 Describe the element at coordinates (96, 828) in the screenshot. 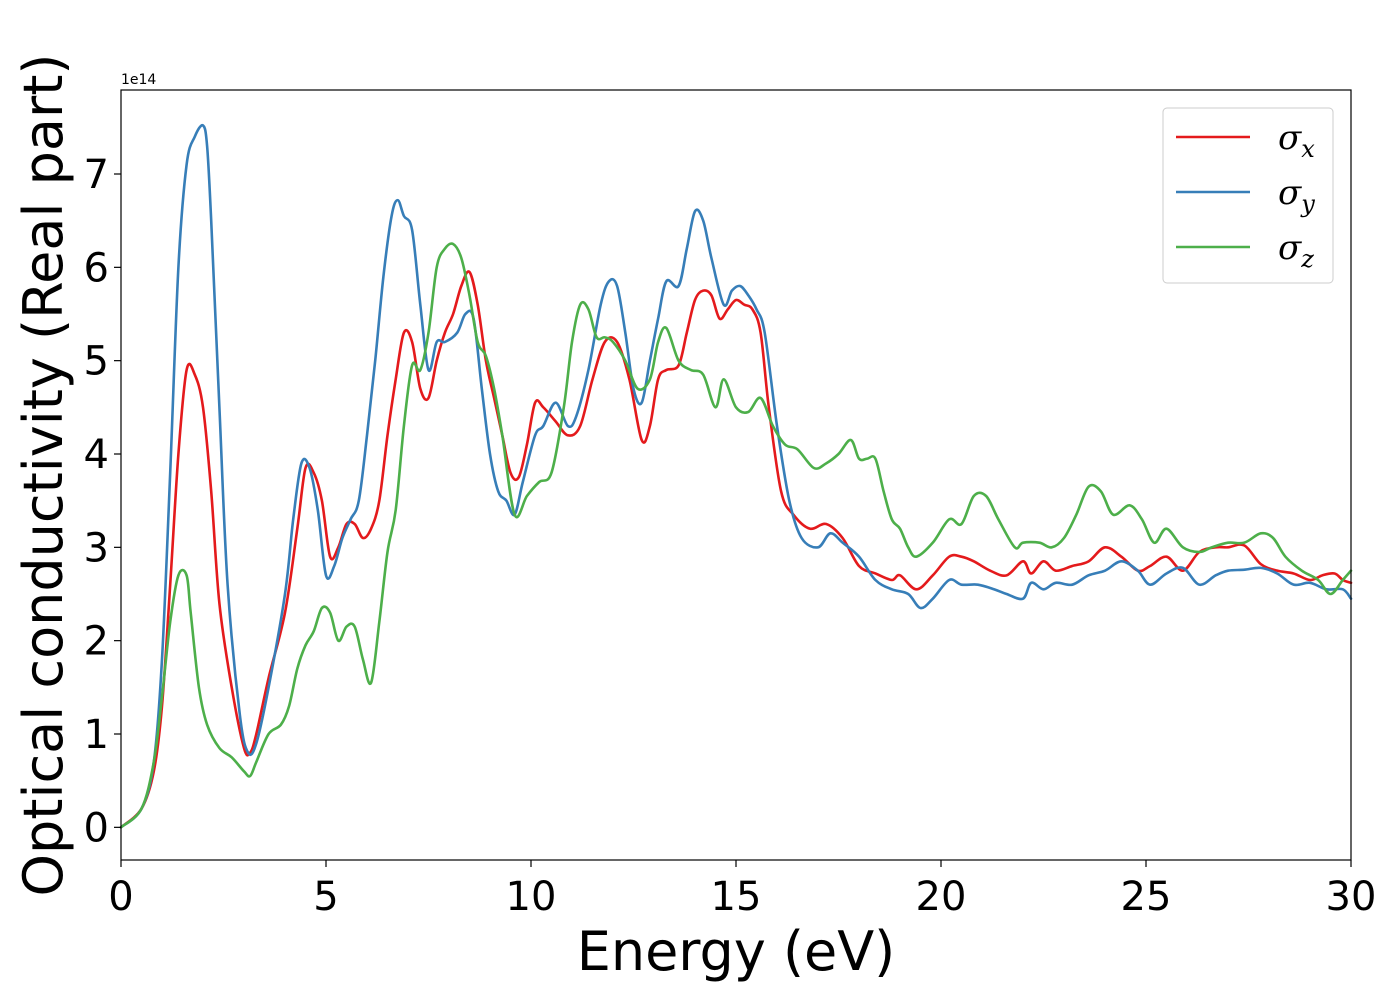

I see `y-tick-label: 0` at that location.